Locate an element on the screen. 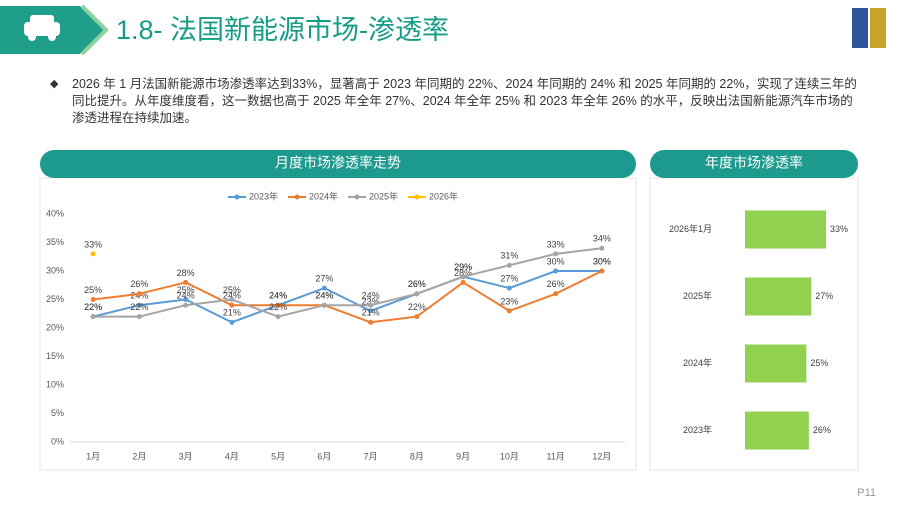 The height and width of the screenshot is (506, 900). x-tick-label: 6月 is located at coordinates (324, 456).